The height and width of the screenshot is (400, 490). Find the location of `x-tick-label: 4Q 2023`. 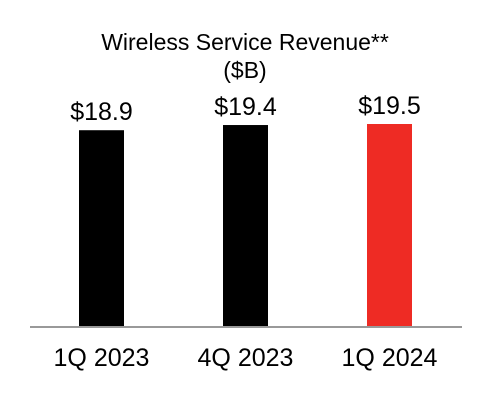

x-tick-label: 4Q 2023 is located at coordinates (246, 358).